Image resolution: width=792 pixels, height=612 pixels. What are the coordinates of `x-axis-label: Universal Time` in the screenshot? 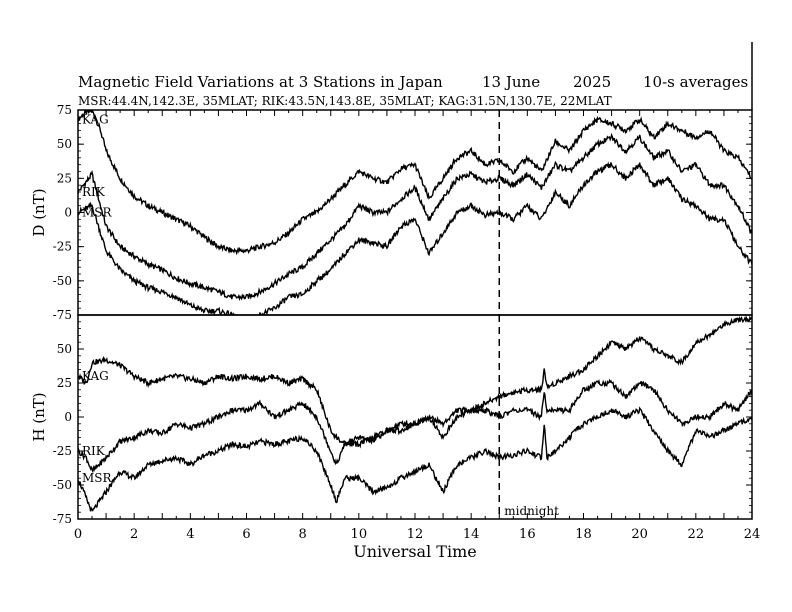 It's located at (414, 551).